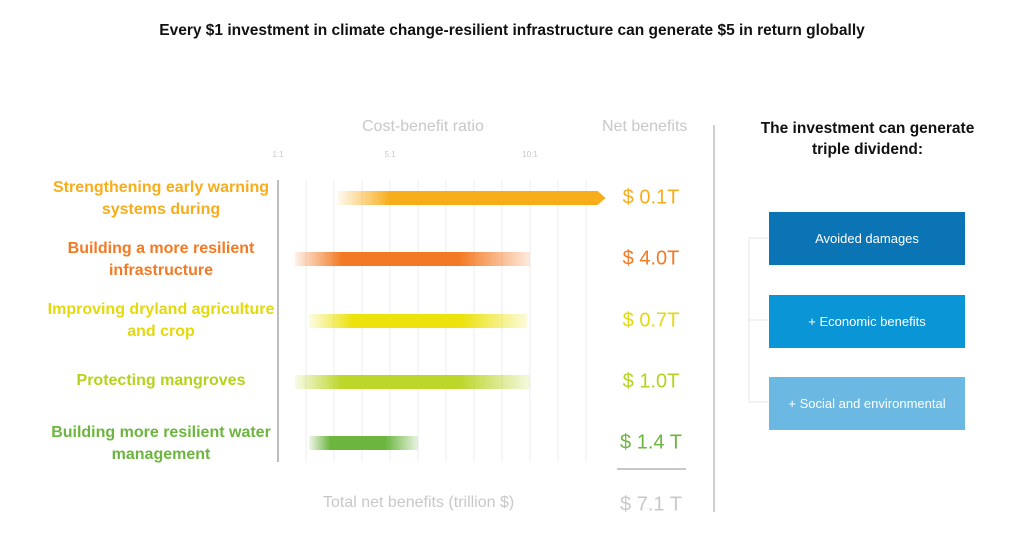  I want to click on net-benefit-value: $ 4.0T, so click(651, 258).